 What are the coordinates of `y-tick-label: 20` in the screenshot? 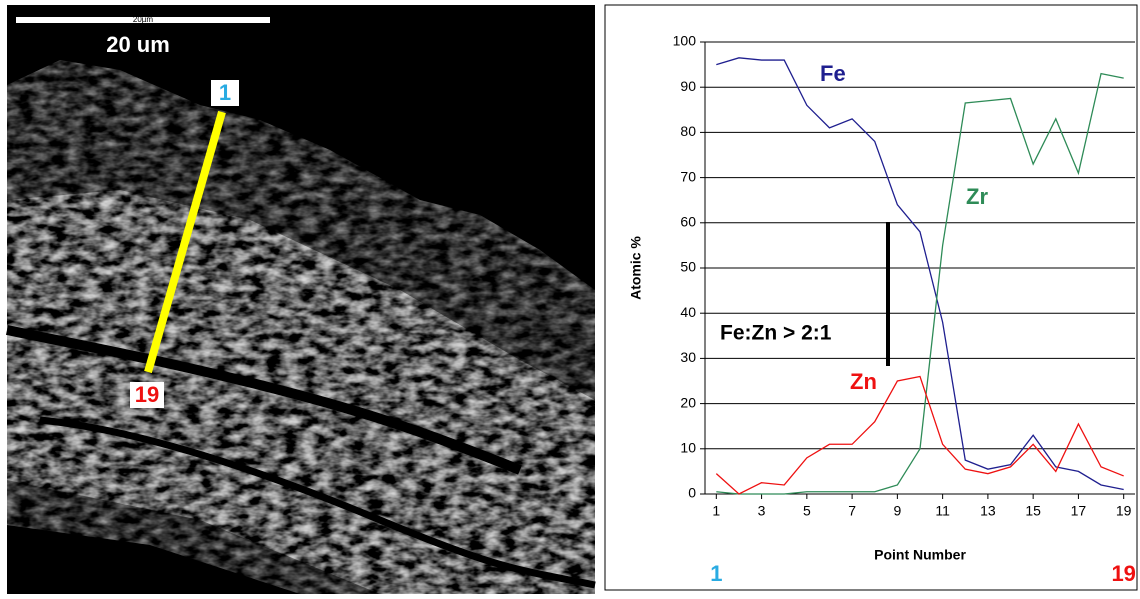 It's located at (688, 402).